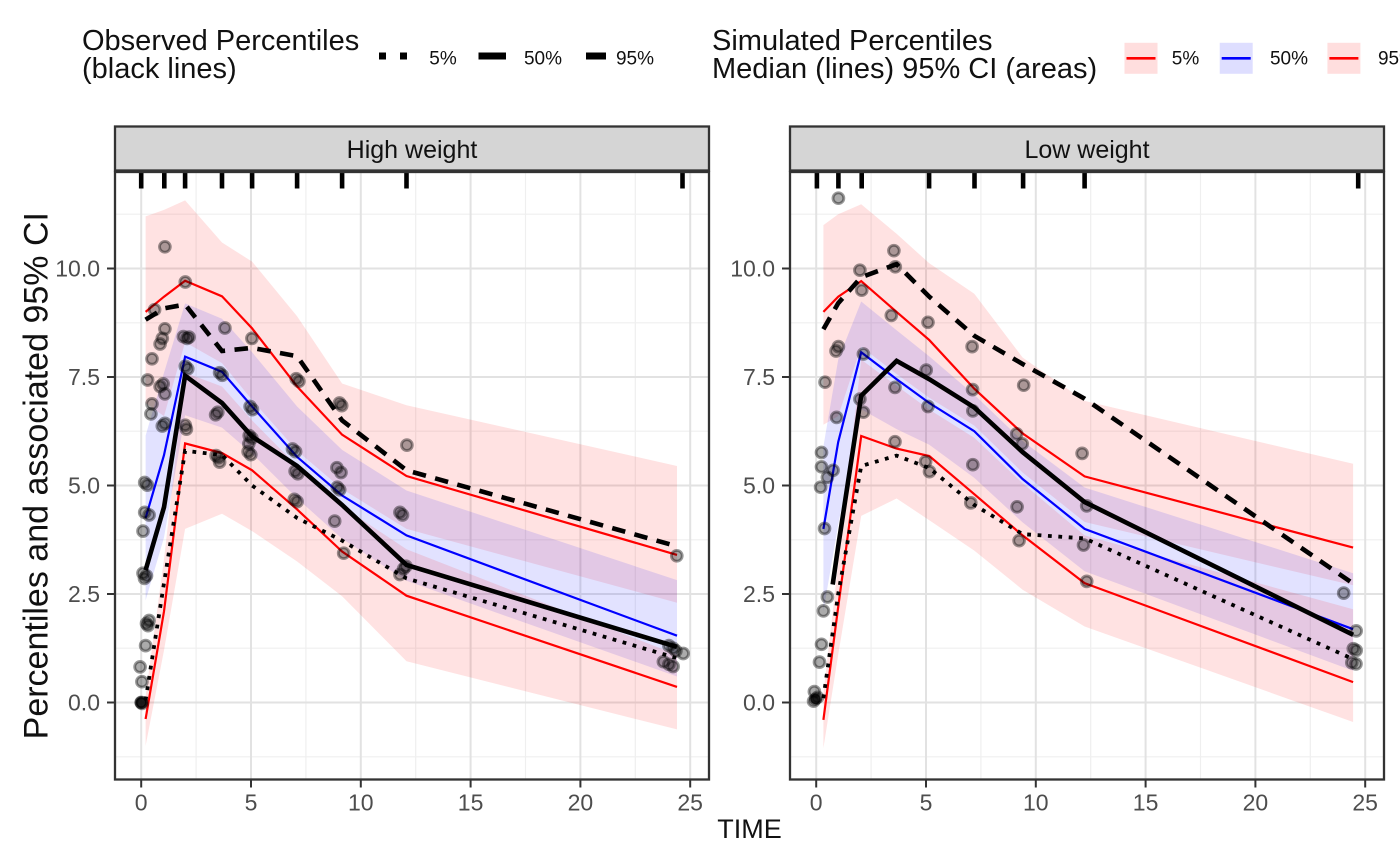 The image size is (1400, 865). I want to click on svg-text: Low weight, so click(1086, 150).